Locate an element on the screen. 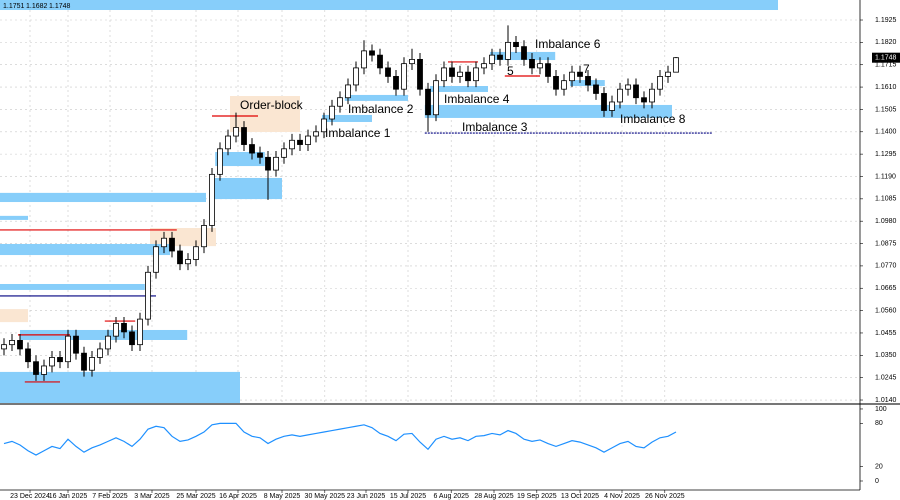 This screenshot has width=900, height=500. annotation: Imbalance 4 is located at coordinates (477, 99).